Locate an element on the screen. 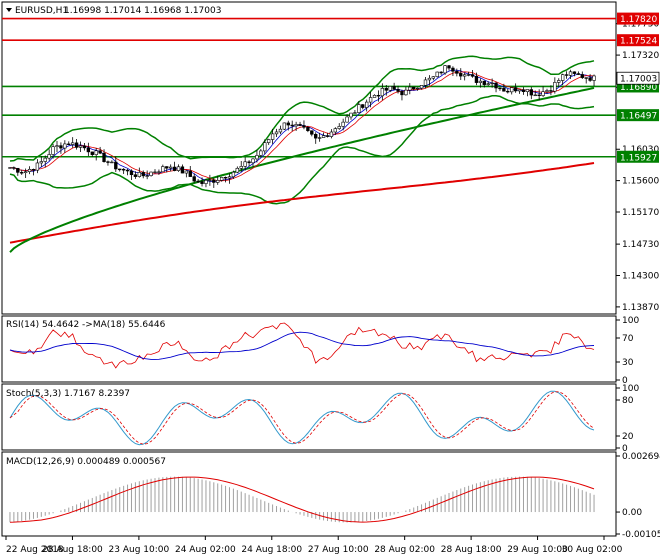 This screenshot has height=560, width=660. time-tick-label: 23 Aug 10:00 is located at coordinates (139, 550).